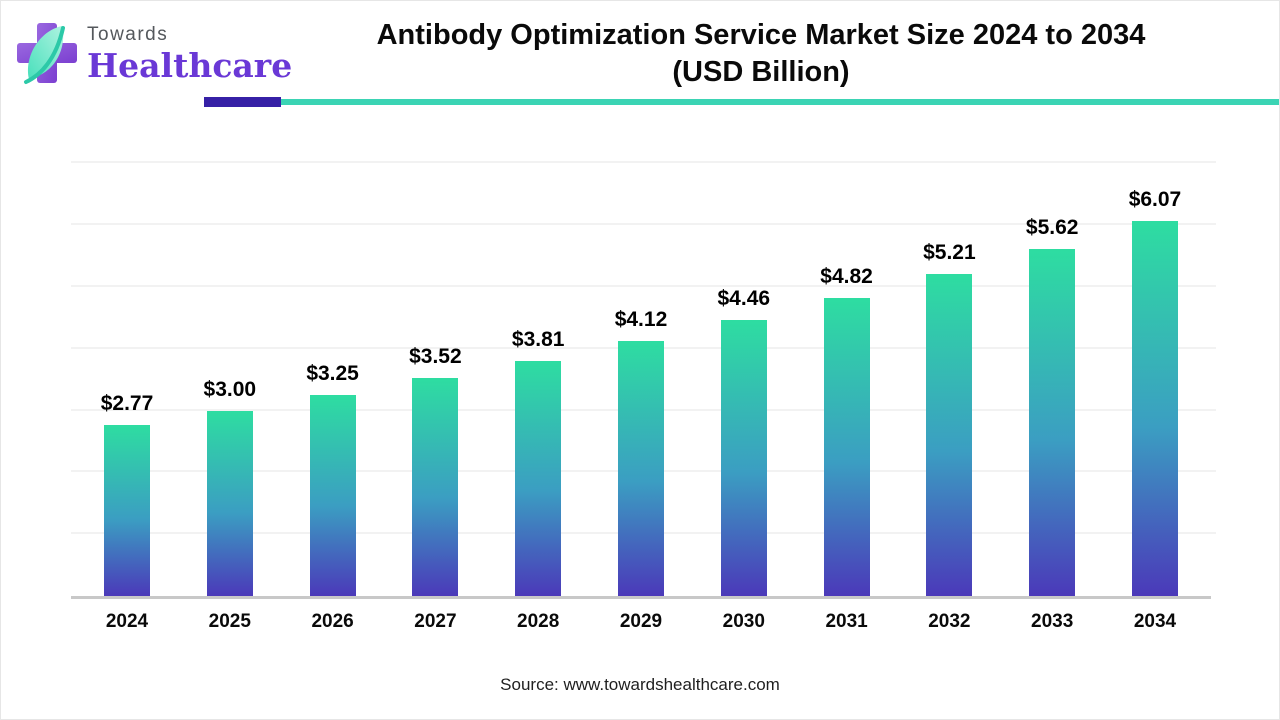 This screenshot has width=1280, height=720. I want to click on x-axis-label: 2024, so click(127, 621).